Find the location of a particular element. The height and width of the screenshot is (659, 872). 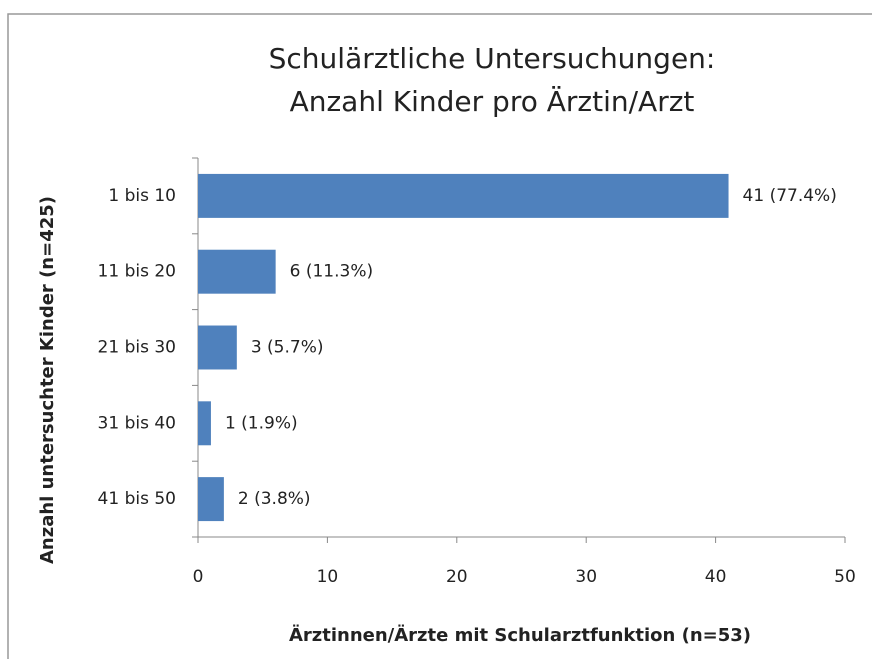

y-axis-label: Anzahl untersuchter Kinder (n=425) is located at coordinates (47, 380).